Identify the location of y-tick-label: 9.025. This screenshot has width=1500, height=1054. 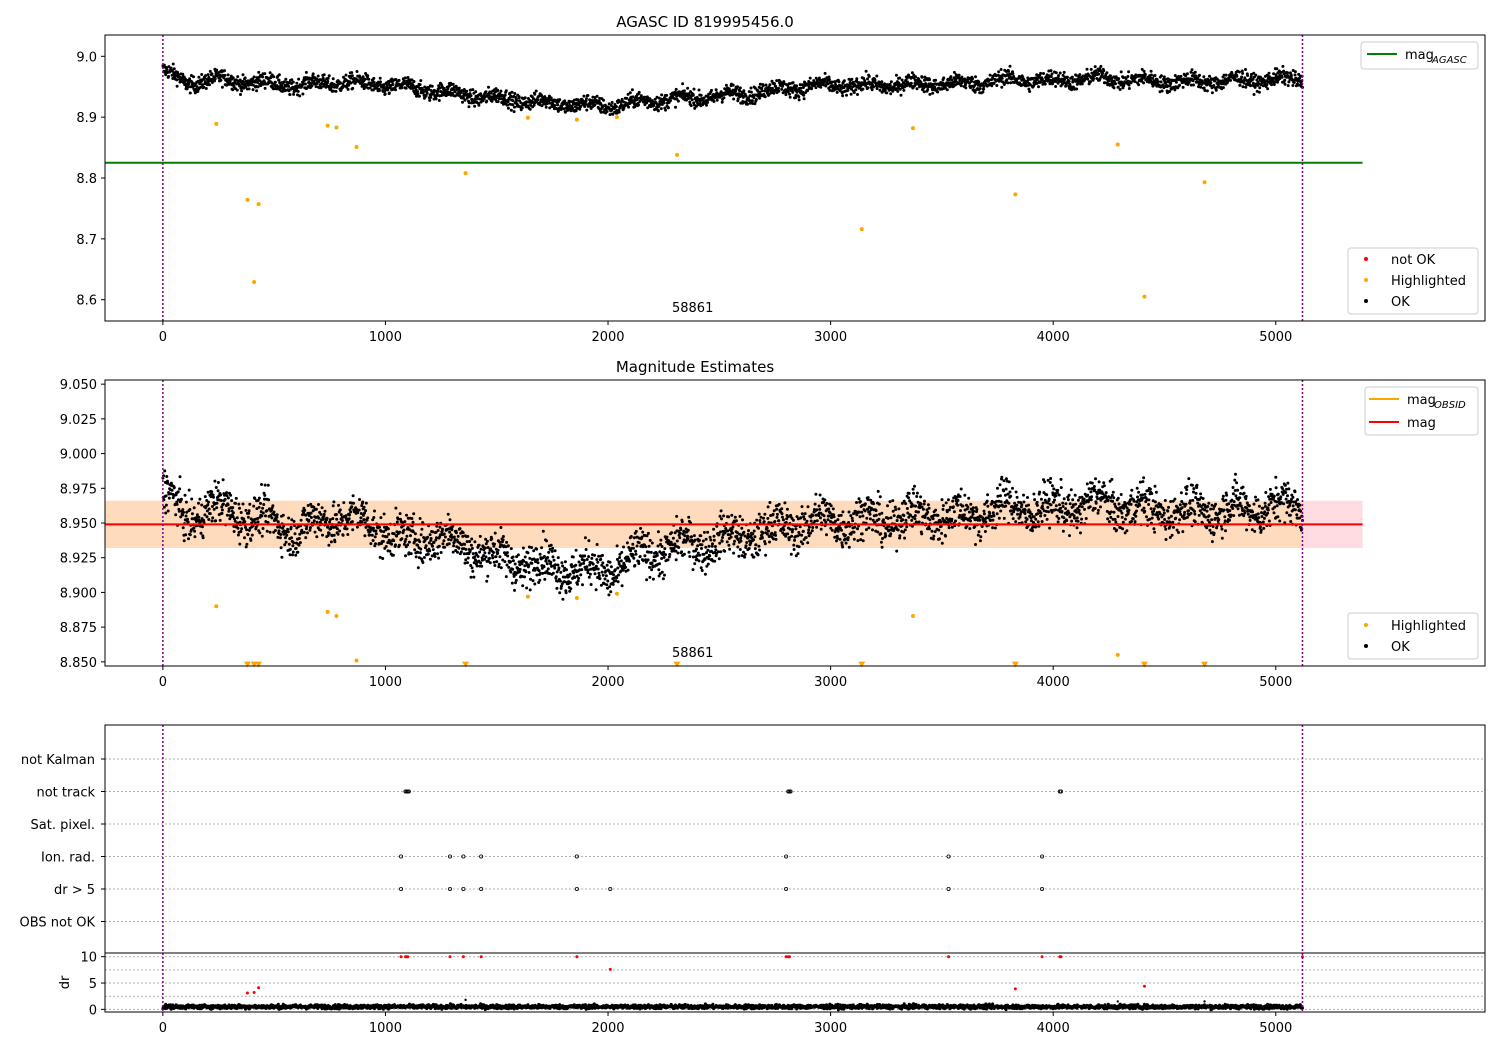
(78, 420).